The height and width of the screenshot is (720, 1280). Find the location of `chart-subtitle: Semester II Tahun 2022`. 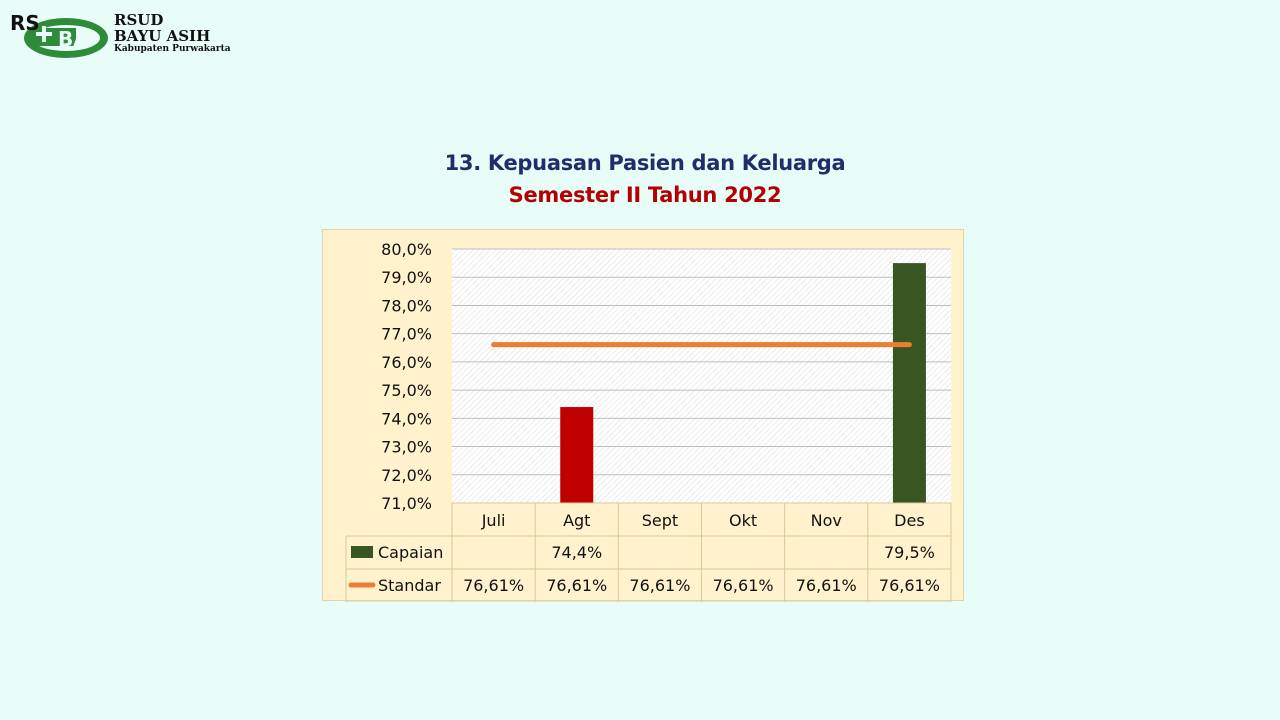

chart-subtitle: Semester II Tahun 2022 is located at coordinates (645, 195).